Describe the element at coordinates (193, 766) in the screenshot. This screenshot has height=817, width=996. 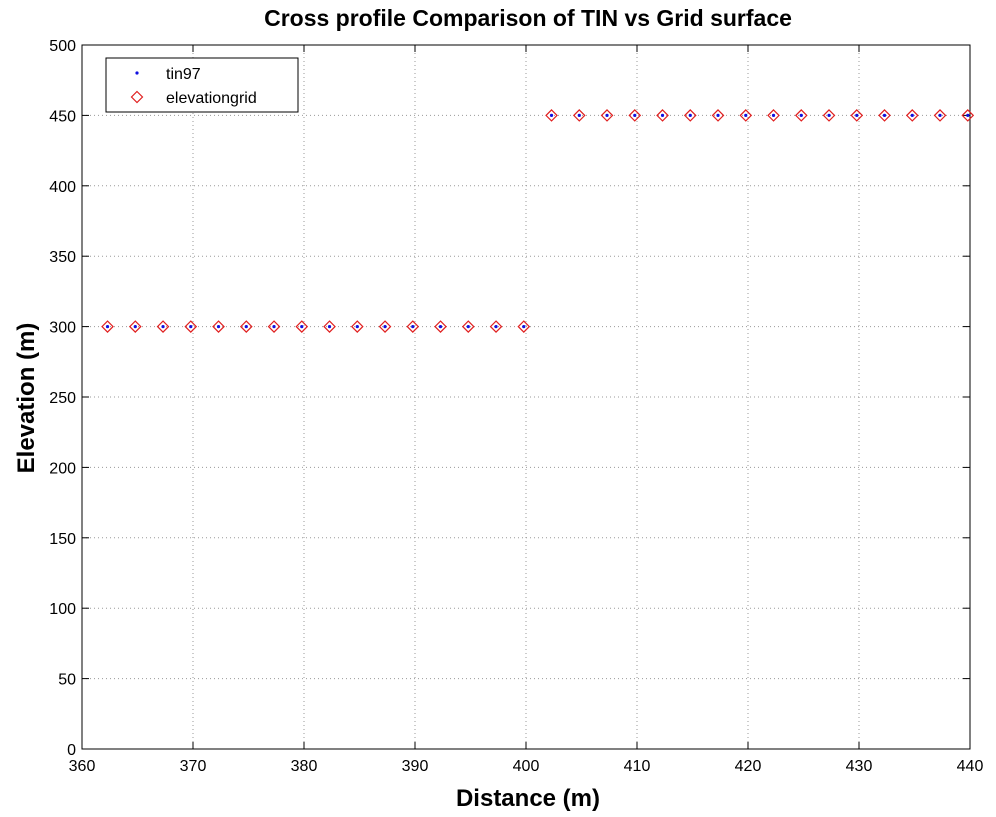
I see `x-tick-label: 370` at that location.